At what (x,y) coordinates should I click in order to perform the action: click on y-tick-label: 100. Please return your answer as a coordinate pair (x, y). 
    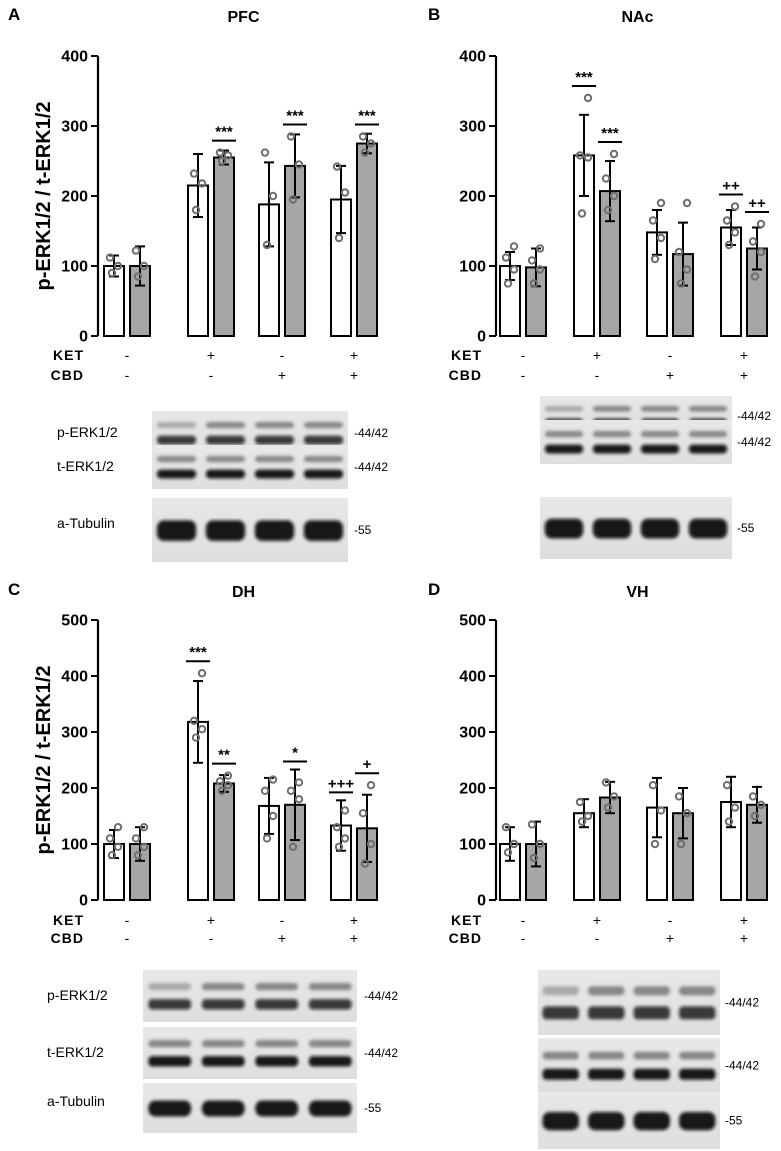
    Looking at the image, I should click on (472, 267).